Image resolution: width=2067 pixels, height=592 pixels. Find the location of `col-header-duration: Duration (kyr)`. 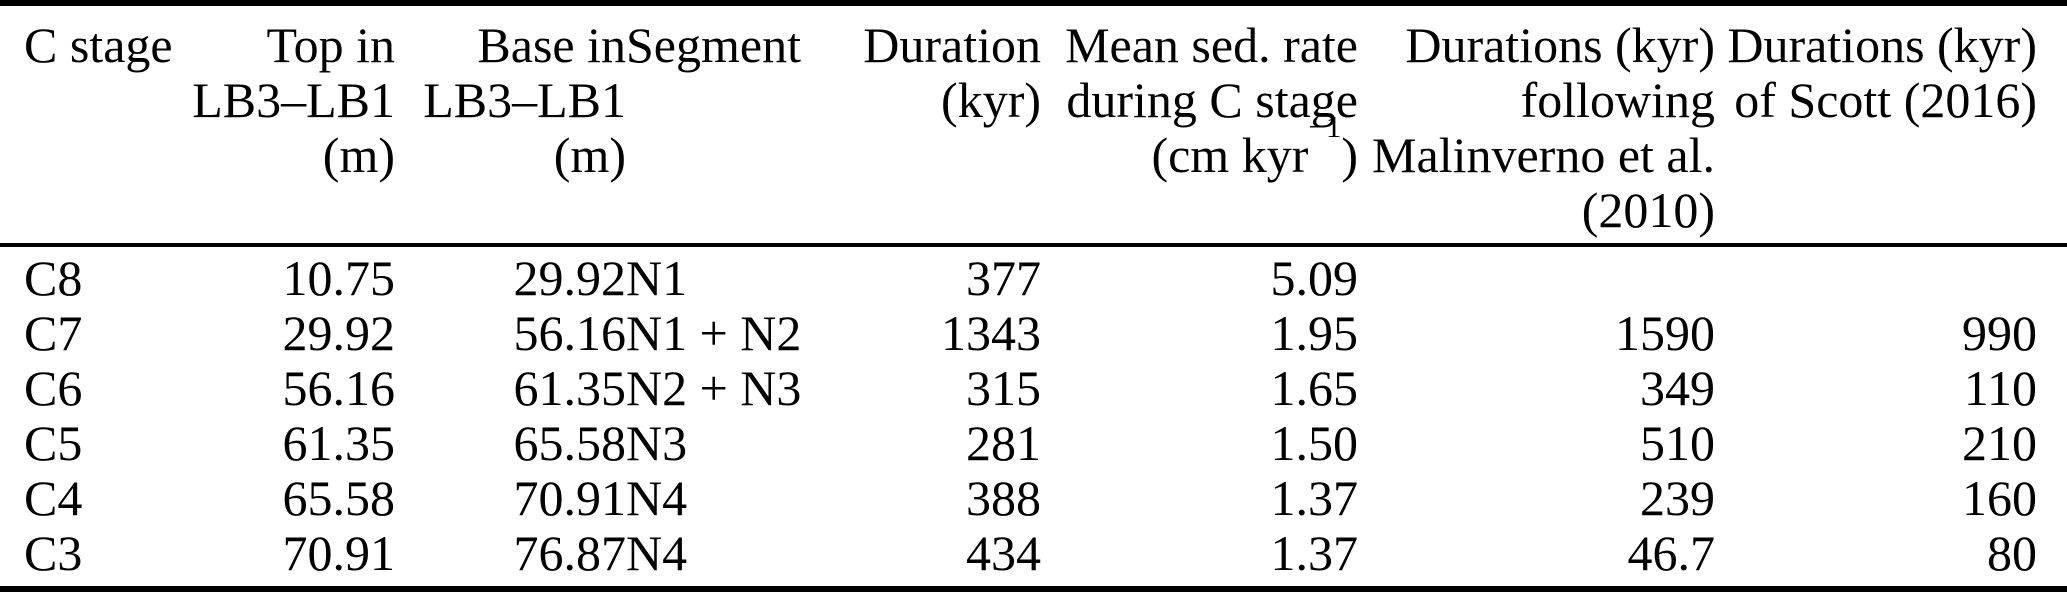

col-header-duration: Duration (kyr) is located at coordinates (940, 125).